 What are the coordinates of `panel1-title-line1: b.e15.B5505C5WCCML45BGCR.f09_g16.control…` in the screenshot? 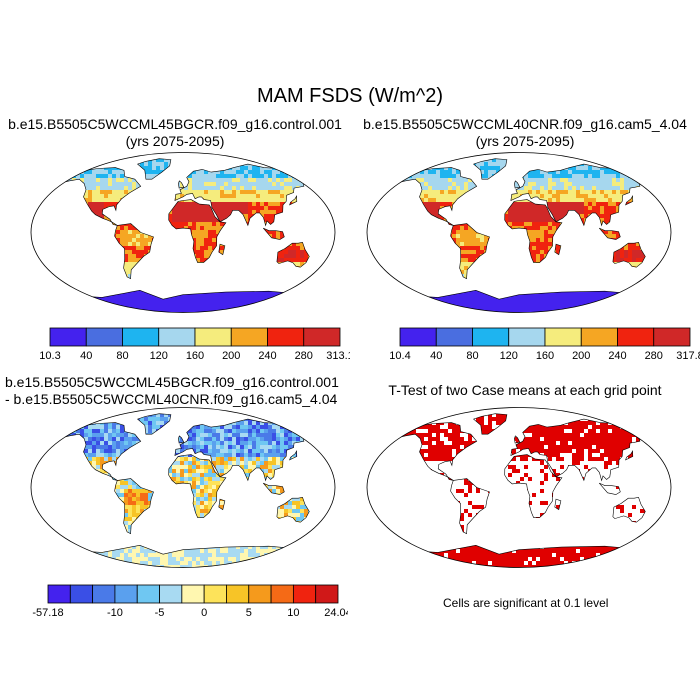 It's located at (175, 124).